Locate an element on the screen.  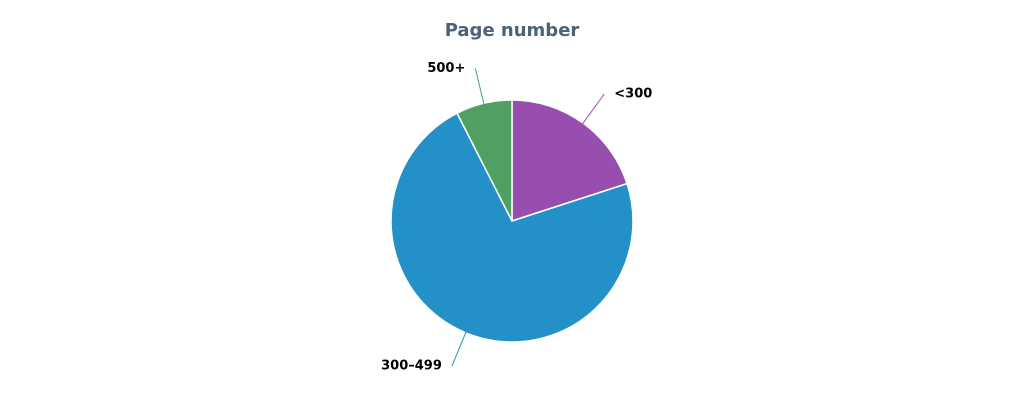
slice-label: <300 is located at coordinates (633, 93).